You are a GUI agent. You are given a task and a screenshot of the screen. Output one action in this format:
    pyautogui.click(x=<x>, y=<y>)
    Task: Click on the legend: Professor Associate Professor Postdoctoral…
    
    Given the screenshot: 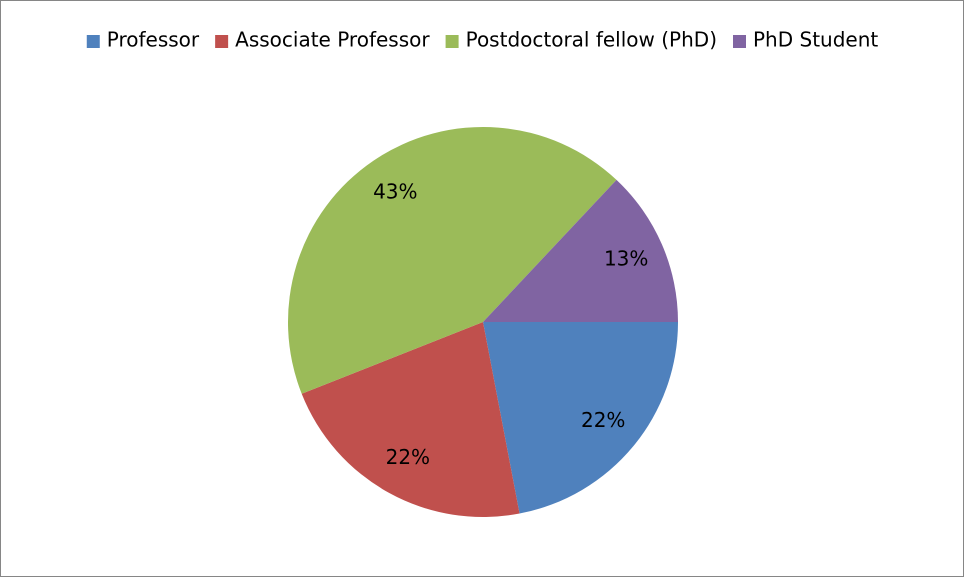 What is the action you would take?
    pyautogui.click(x=482, y=40)
    